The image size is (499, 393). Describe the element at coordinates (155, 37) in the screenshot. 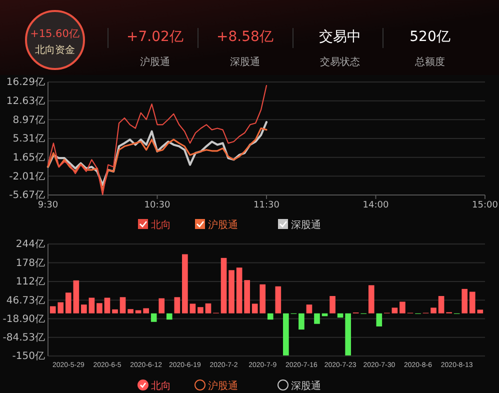

I see `text: +7.02亿` at that location.